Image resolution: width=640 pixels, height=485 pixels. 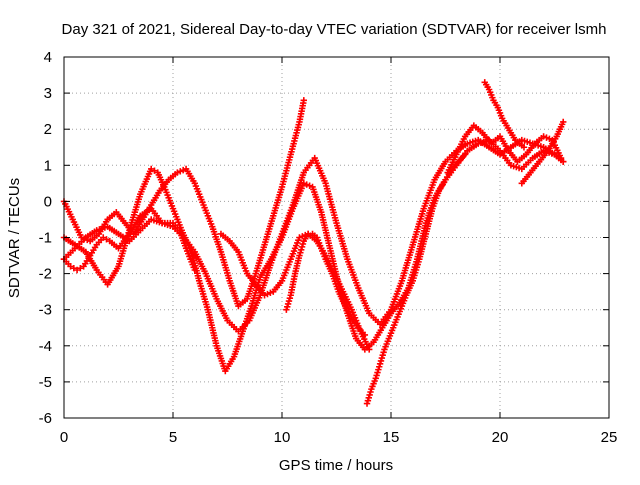 What do you see at coordinates (609, 437) in the screenshot?
I see `x-tick-label: 25` at bounding box center [609, 437].